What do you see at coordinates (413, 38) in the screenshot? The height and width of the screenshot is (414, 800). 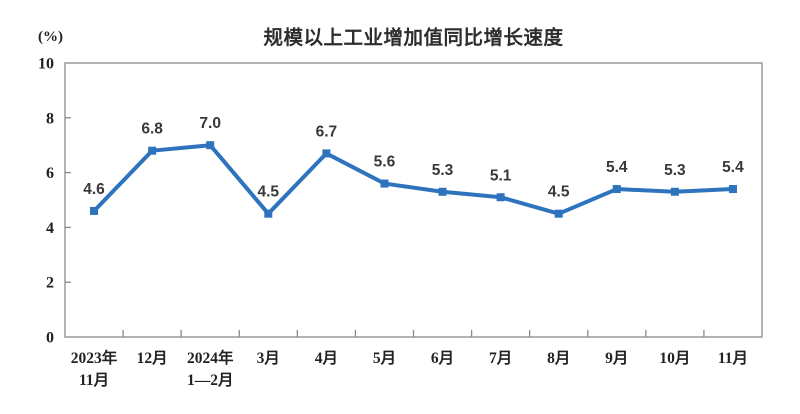 I see `chart-title: 规模以上工业增加值同比增长速度` at bounding box center [413, 38].